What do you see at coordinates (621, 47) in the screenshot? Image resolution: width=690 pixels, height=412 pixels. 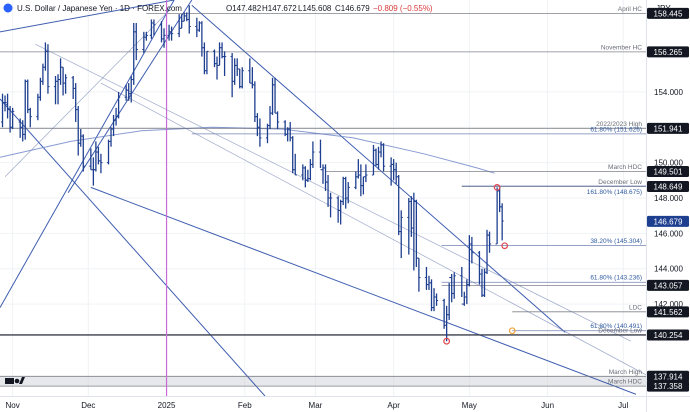 I see `level-label: November HC` at bounding box center [621, 47].